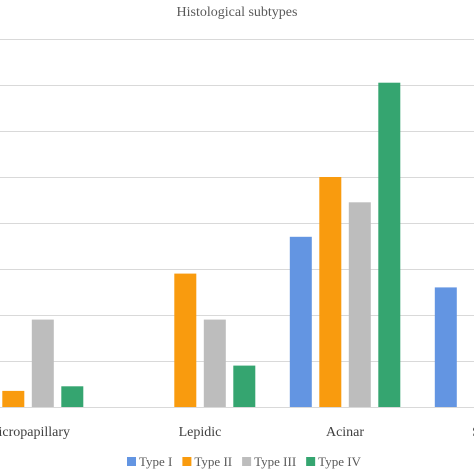 This screenshot has height=474, width=474. What do you see at coordinates (72, 396) in the screenshot?
I see `bar-micropapillary-type-iv` at bounding box center [72, 396].